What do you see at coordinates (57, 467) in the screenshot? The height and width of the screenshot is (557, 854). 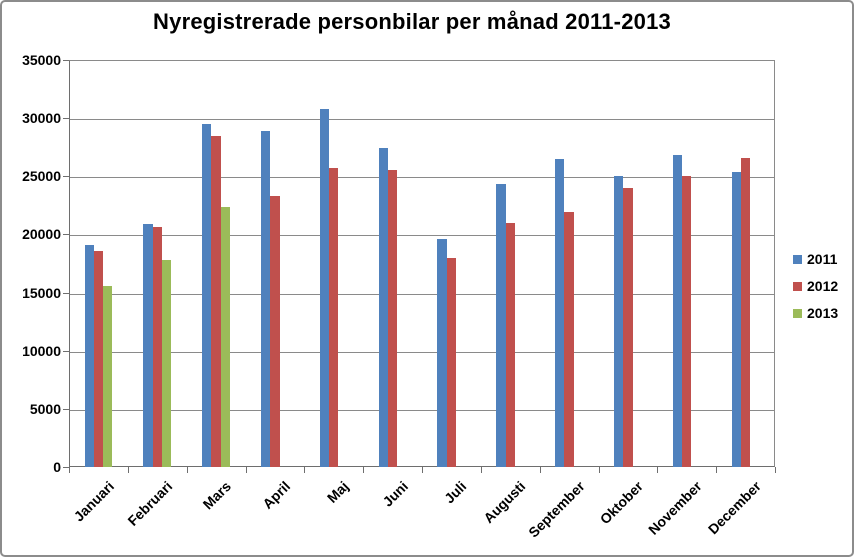 I see `y-axis-label: 0` at bounding box center [57, 467].